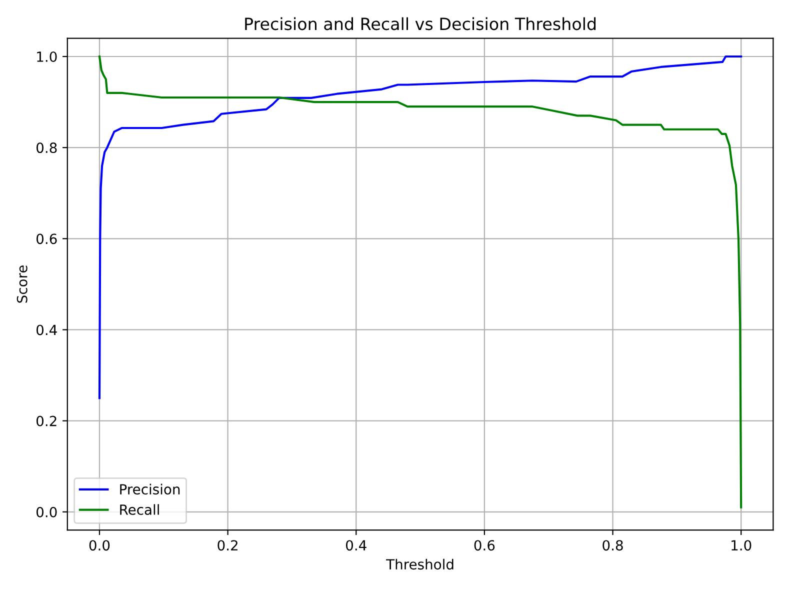  Describe the element at coordinates (99, 545) in the screenshot. I see `x-tick-label: 0.0` at that location.